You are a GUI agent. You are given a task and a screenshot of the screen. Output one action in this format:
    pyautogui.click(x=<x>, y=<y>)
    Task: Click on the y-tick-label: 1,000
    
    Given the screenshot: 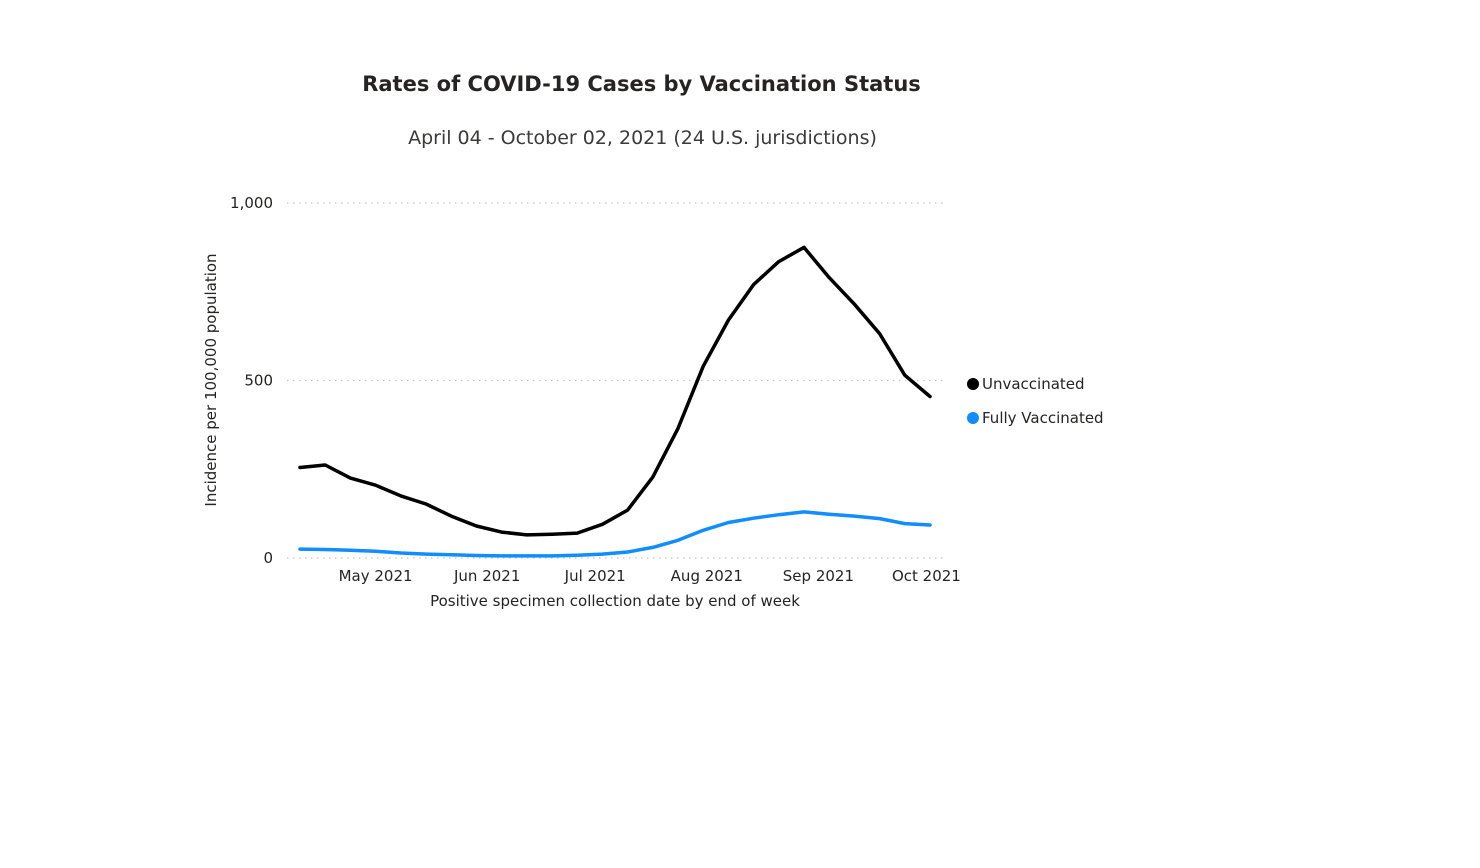 What is the action you would take?
    pyautogui.click(x=251, y=203)
    